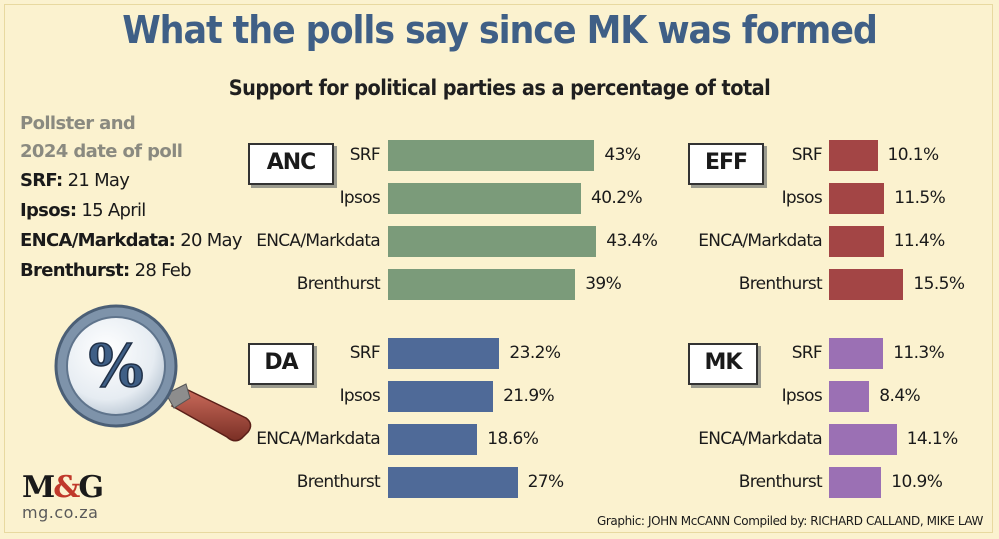 The image size is (999, 539). What do you see at coordinates (617, 198) in the screenshot?
I see `data-label: 40.2%` at bounding box center [617, 198].